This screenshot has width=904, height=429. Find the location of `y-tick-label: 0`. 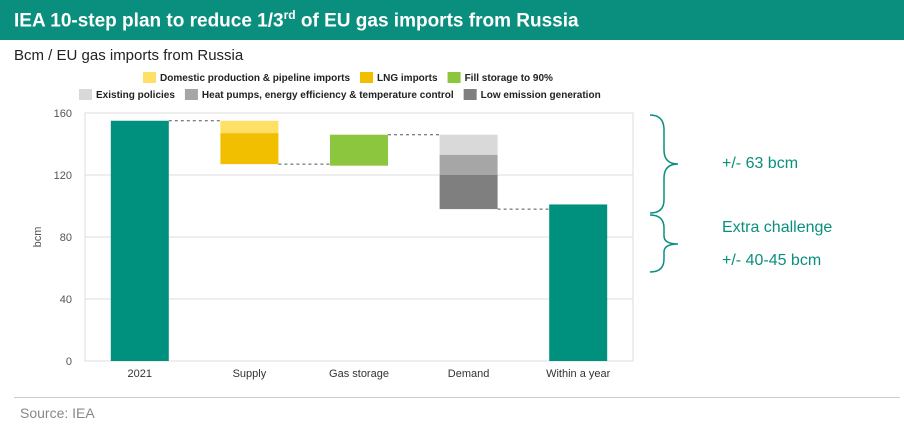

y-tick-label: 0 is located at coordinates (69, 362).